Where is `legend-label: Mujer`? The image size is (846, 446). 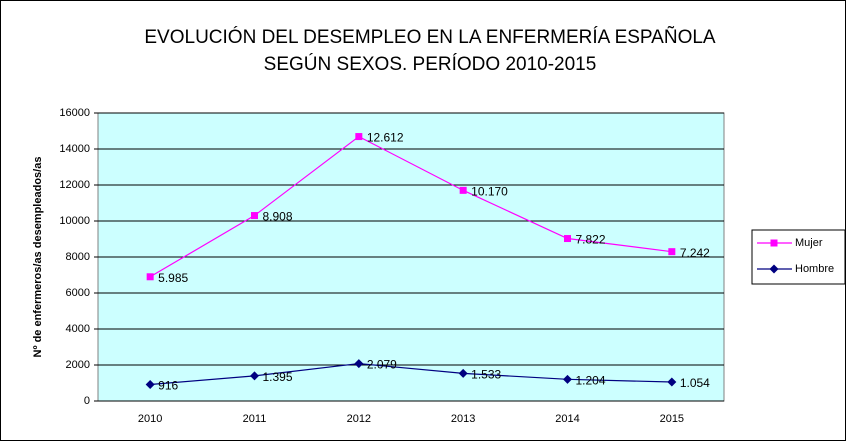 legend-label: Mujer is located at coordinates (809, 243).